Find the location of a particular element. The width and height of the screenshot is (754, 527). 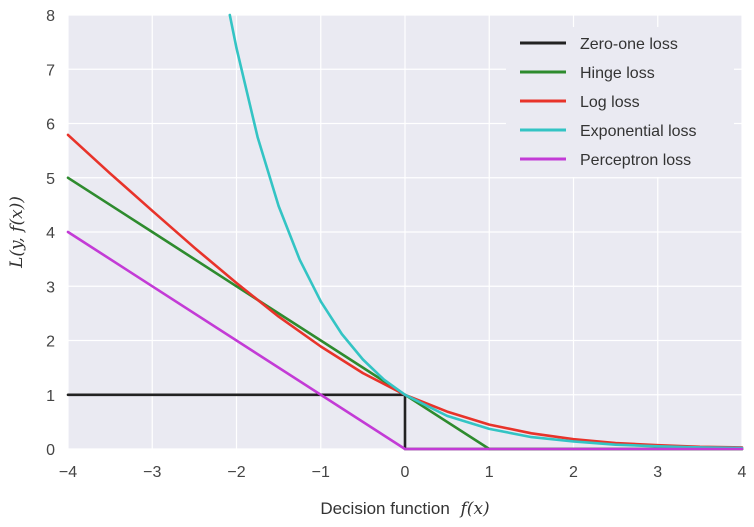

legend-label-log-loss: Log loss is located at coordinates (610, 102).